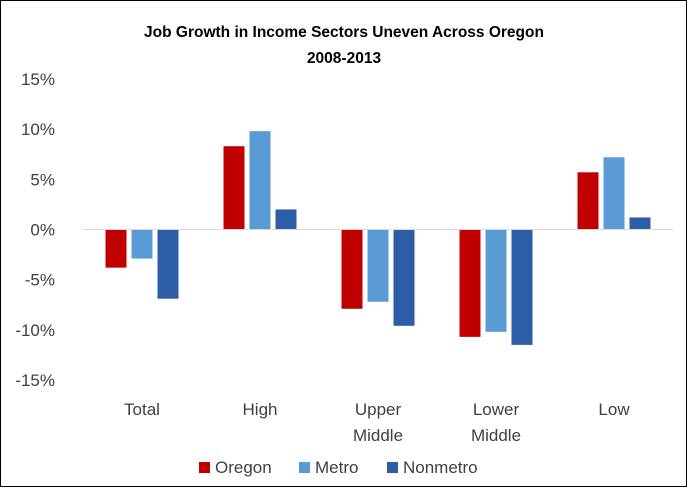  I want to click on category-label: Lower Middle, so click(496, 422).